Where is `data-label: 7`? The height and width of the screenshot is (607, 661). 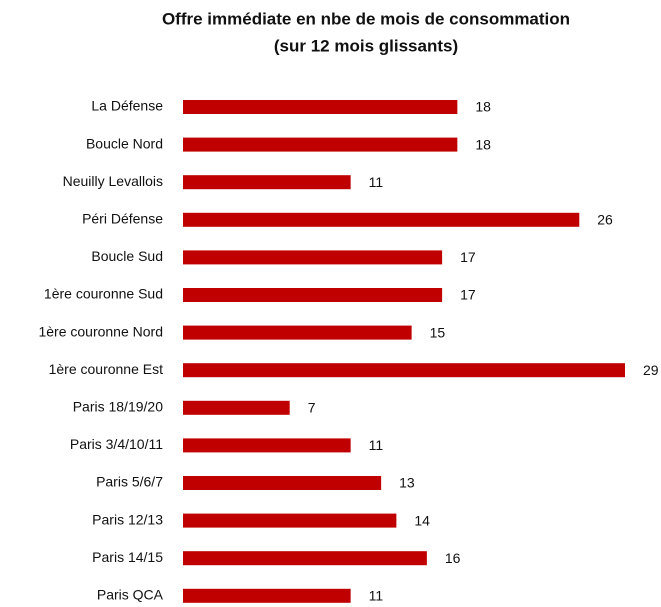
data-label: 7 is located at coordinates (312, 408).